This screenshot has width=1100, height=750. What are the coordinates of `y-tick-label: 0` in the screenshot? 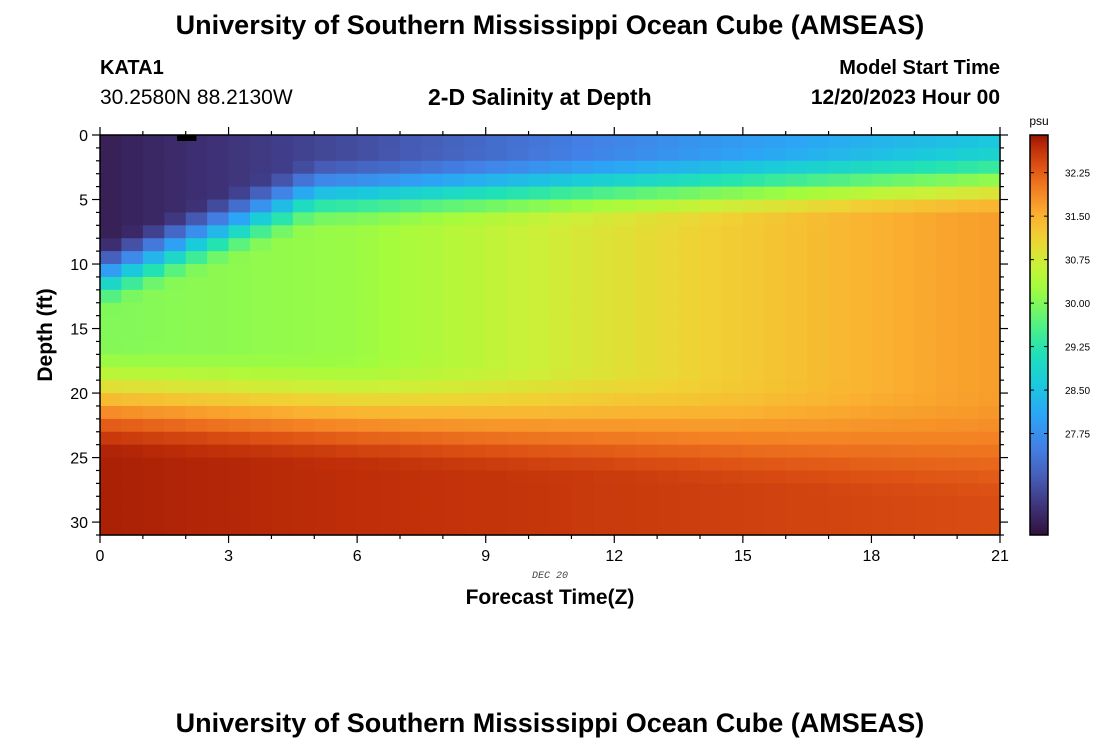 It's located at (83, 136).